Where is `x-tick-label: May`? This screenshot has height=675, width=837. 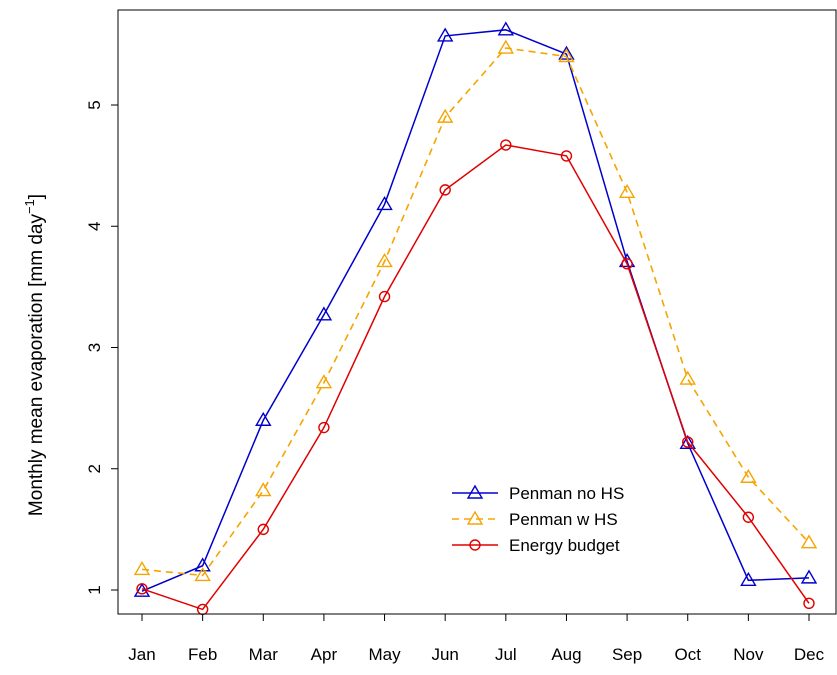 x-tick-label: May is located at coordinates (384, 654).